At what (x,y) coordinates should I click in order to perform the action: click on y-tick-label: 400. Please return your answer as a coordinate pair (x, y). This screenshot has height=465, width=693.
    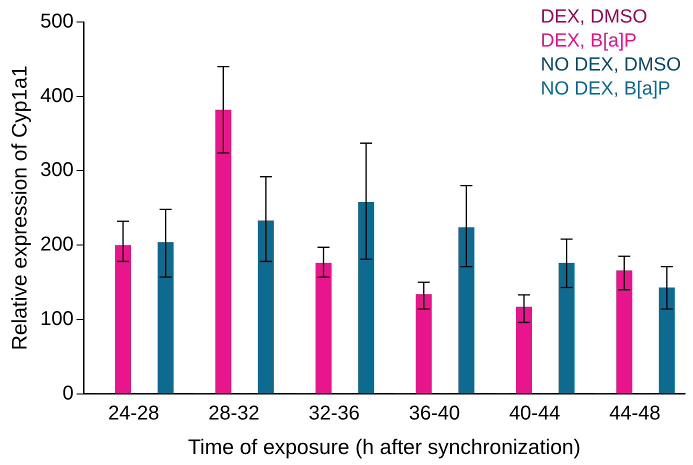
    Looking at the image, I should click on (57, 95).